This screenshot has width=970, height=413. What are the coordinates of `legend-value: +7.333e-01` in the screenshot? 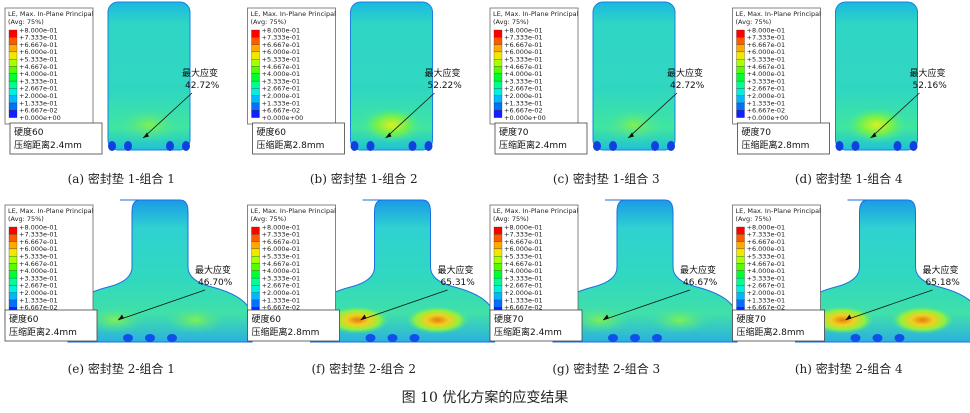 It's located at (766, 235).